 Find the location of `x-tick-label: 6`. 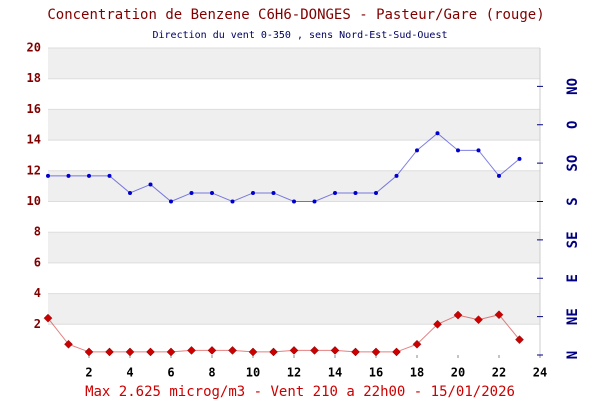

x-tick-label: 6 is located at coordinates (170, 373).